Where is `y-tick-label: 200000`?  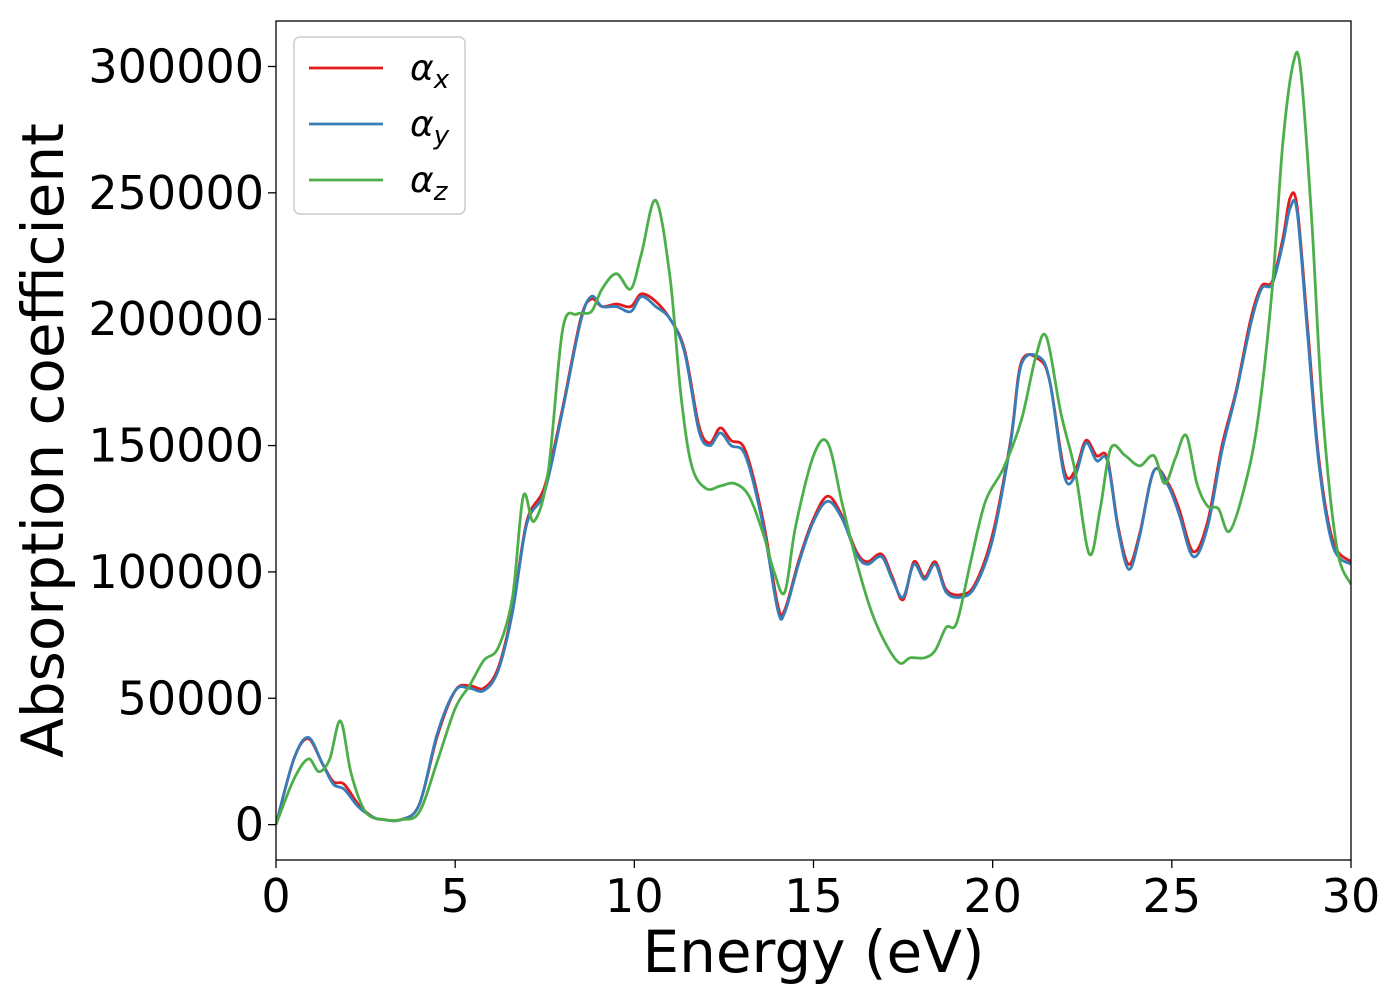 y-tick-label: 200000 is located at coordinates (176, 319).